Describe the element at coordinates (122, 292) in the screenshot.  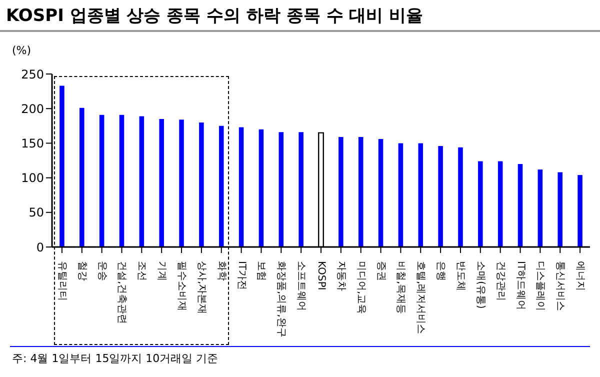
I see `x-tick-label: 건설,건축관련` at that location.